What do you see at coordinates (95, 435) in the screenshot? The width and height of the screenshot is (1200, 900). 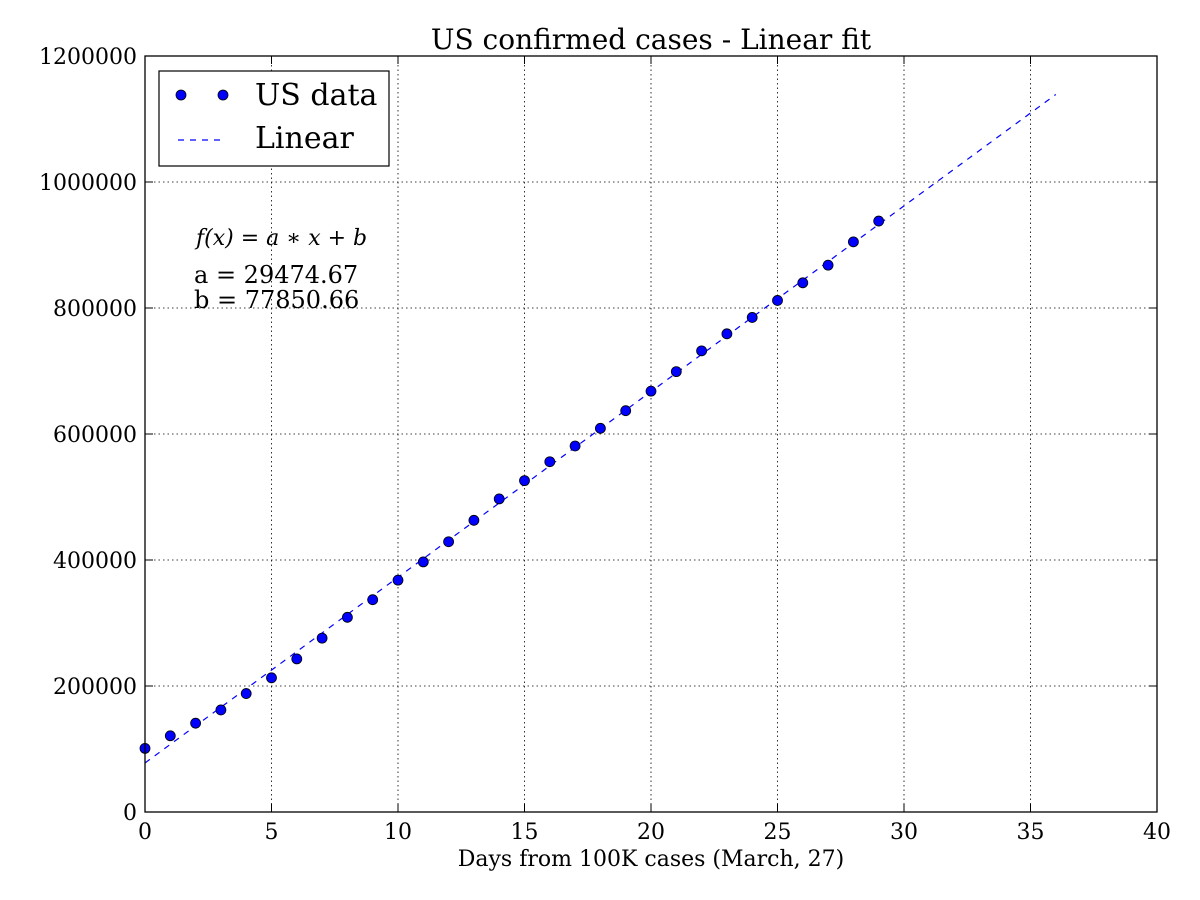 I see `y-tick-label: 600000` at bounding box center [95, 435].